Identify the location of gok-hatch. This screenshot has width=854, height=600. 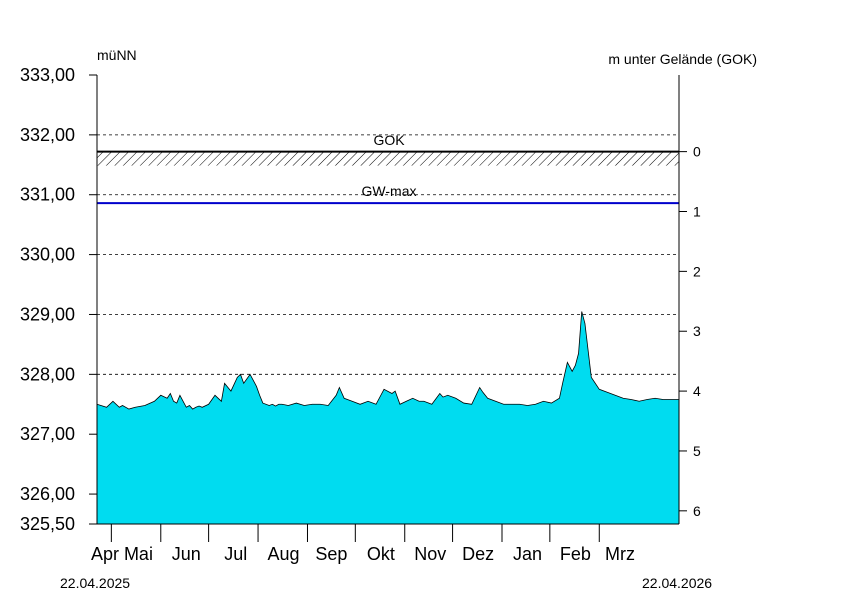
(388, 158).